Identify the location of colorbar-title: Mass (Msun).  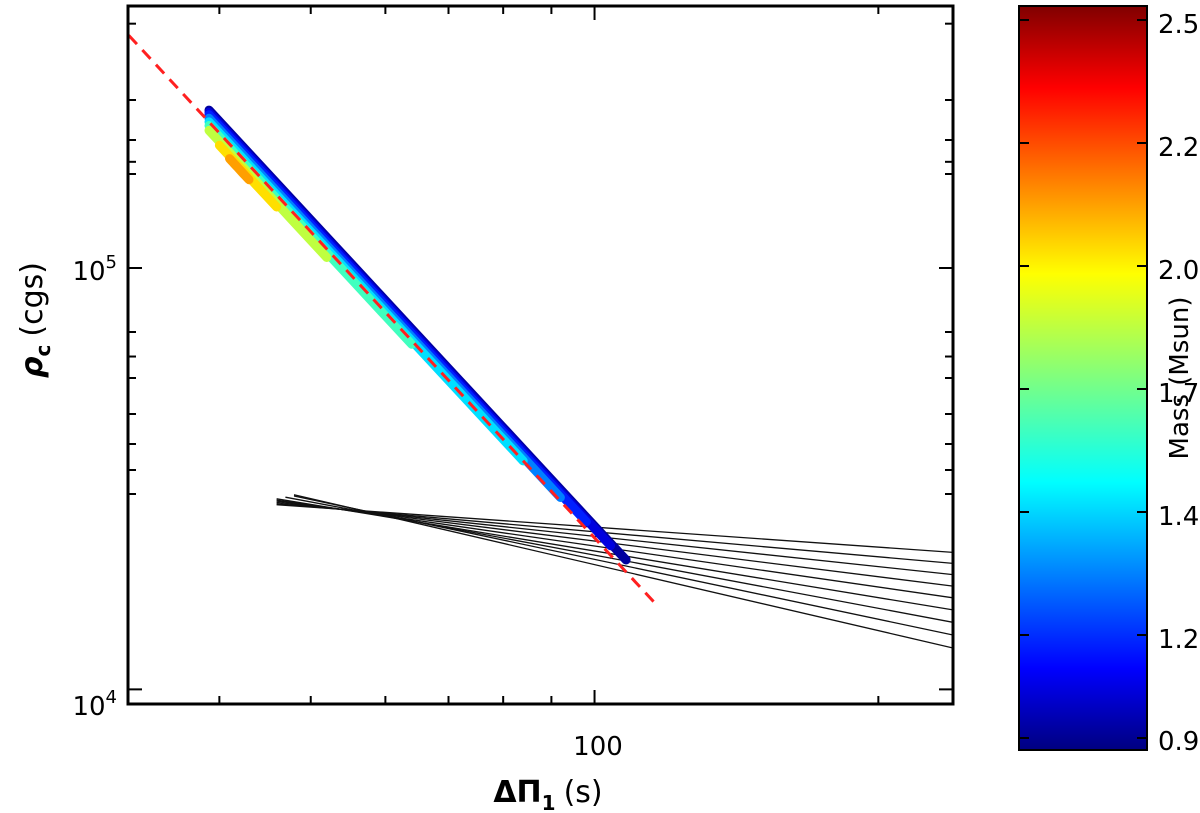
(1180, 378).